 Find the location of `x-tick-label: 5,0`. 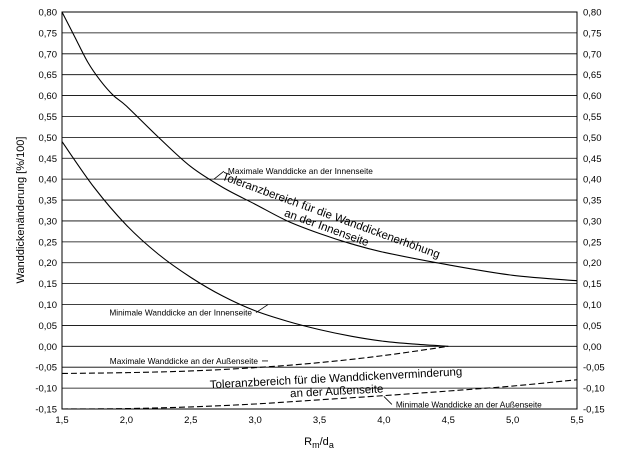

x-tick-label: 5,0 is located at coordinates (512, 420).